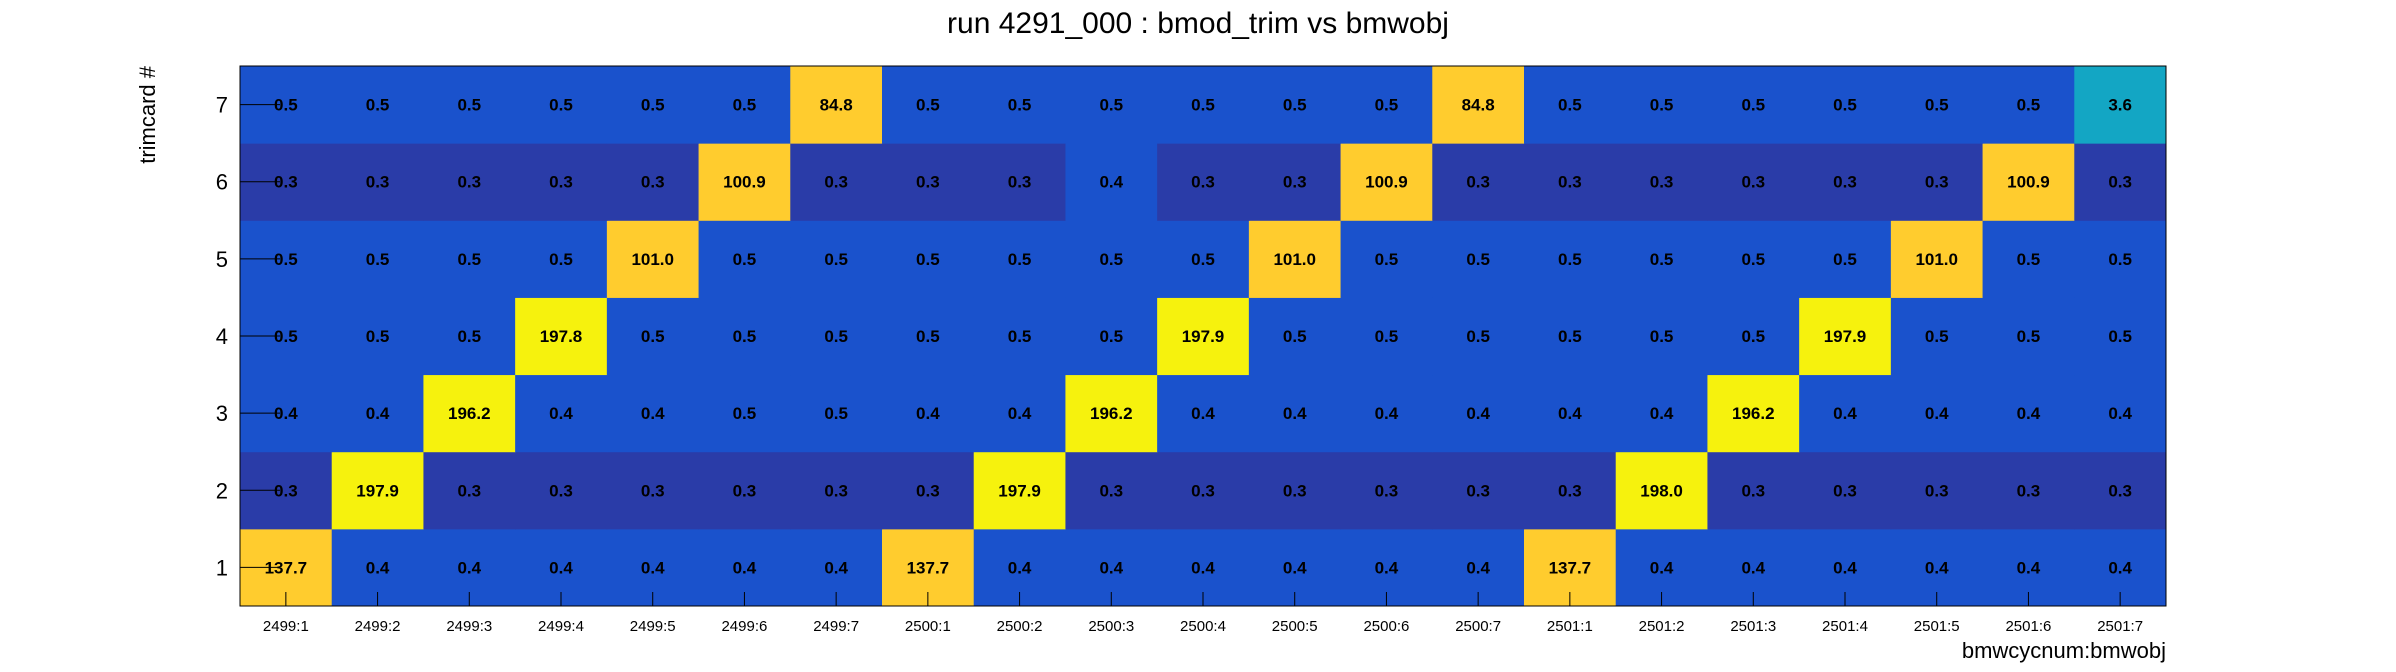 This screenshot has height=672, width=2396. Describe the element at coordinates (1937, 626) in the screenshot. I see `x-tick-label: 2501:5` at that location.